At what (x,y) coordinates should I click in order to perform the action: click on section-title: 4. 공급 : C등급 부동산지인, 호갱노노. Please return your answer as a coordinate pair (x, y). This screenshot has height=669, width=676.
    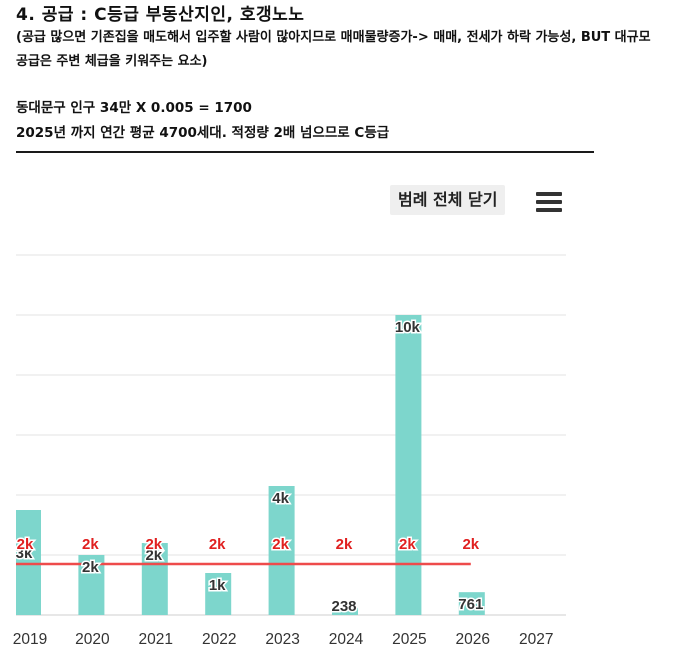
    Looking at the image, I should click on (160, 12).